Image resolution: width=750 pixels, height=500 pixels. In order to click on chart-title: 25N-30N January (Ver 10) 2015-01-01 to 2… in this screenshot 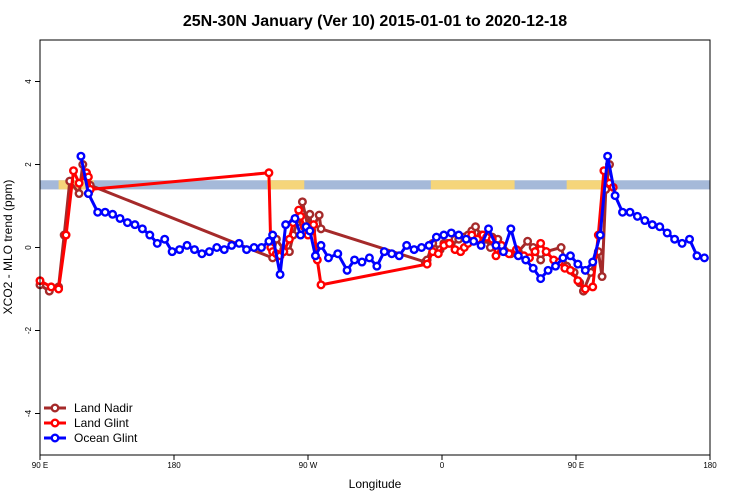, I will do `click(375, 21)`.